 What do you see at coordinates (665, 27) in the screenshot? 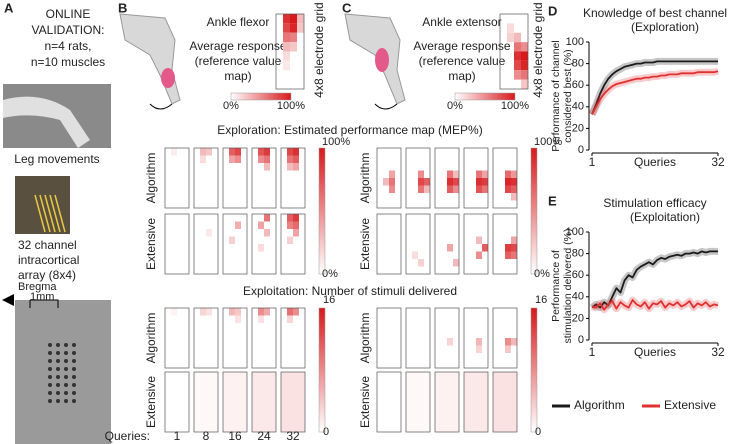
I see `chart-subtitle: (Exploration)` at bounding box center [665, 27].